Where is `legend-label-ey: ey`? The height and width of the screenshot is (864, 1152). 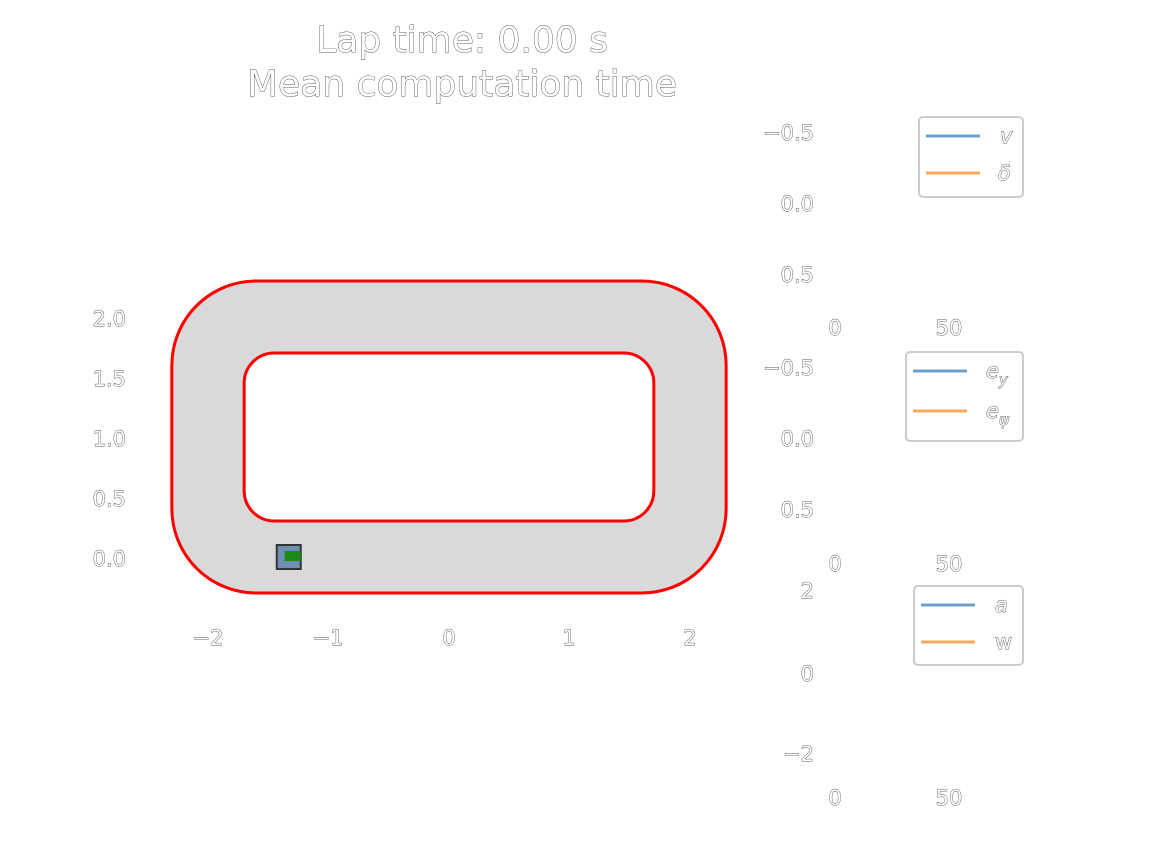
legend-label-ey: ey is located at coordinates (997, 374).